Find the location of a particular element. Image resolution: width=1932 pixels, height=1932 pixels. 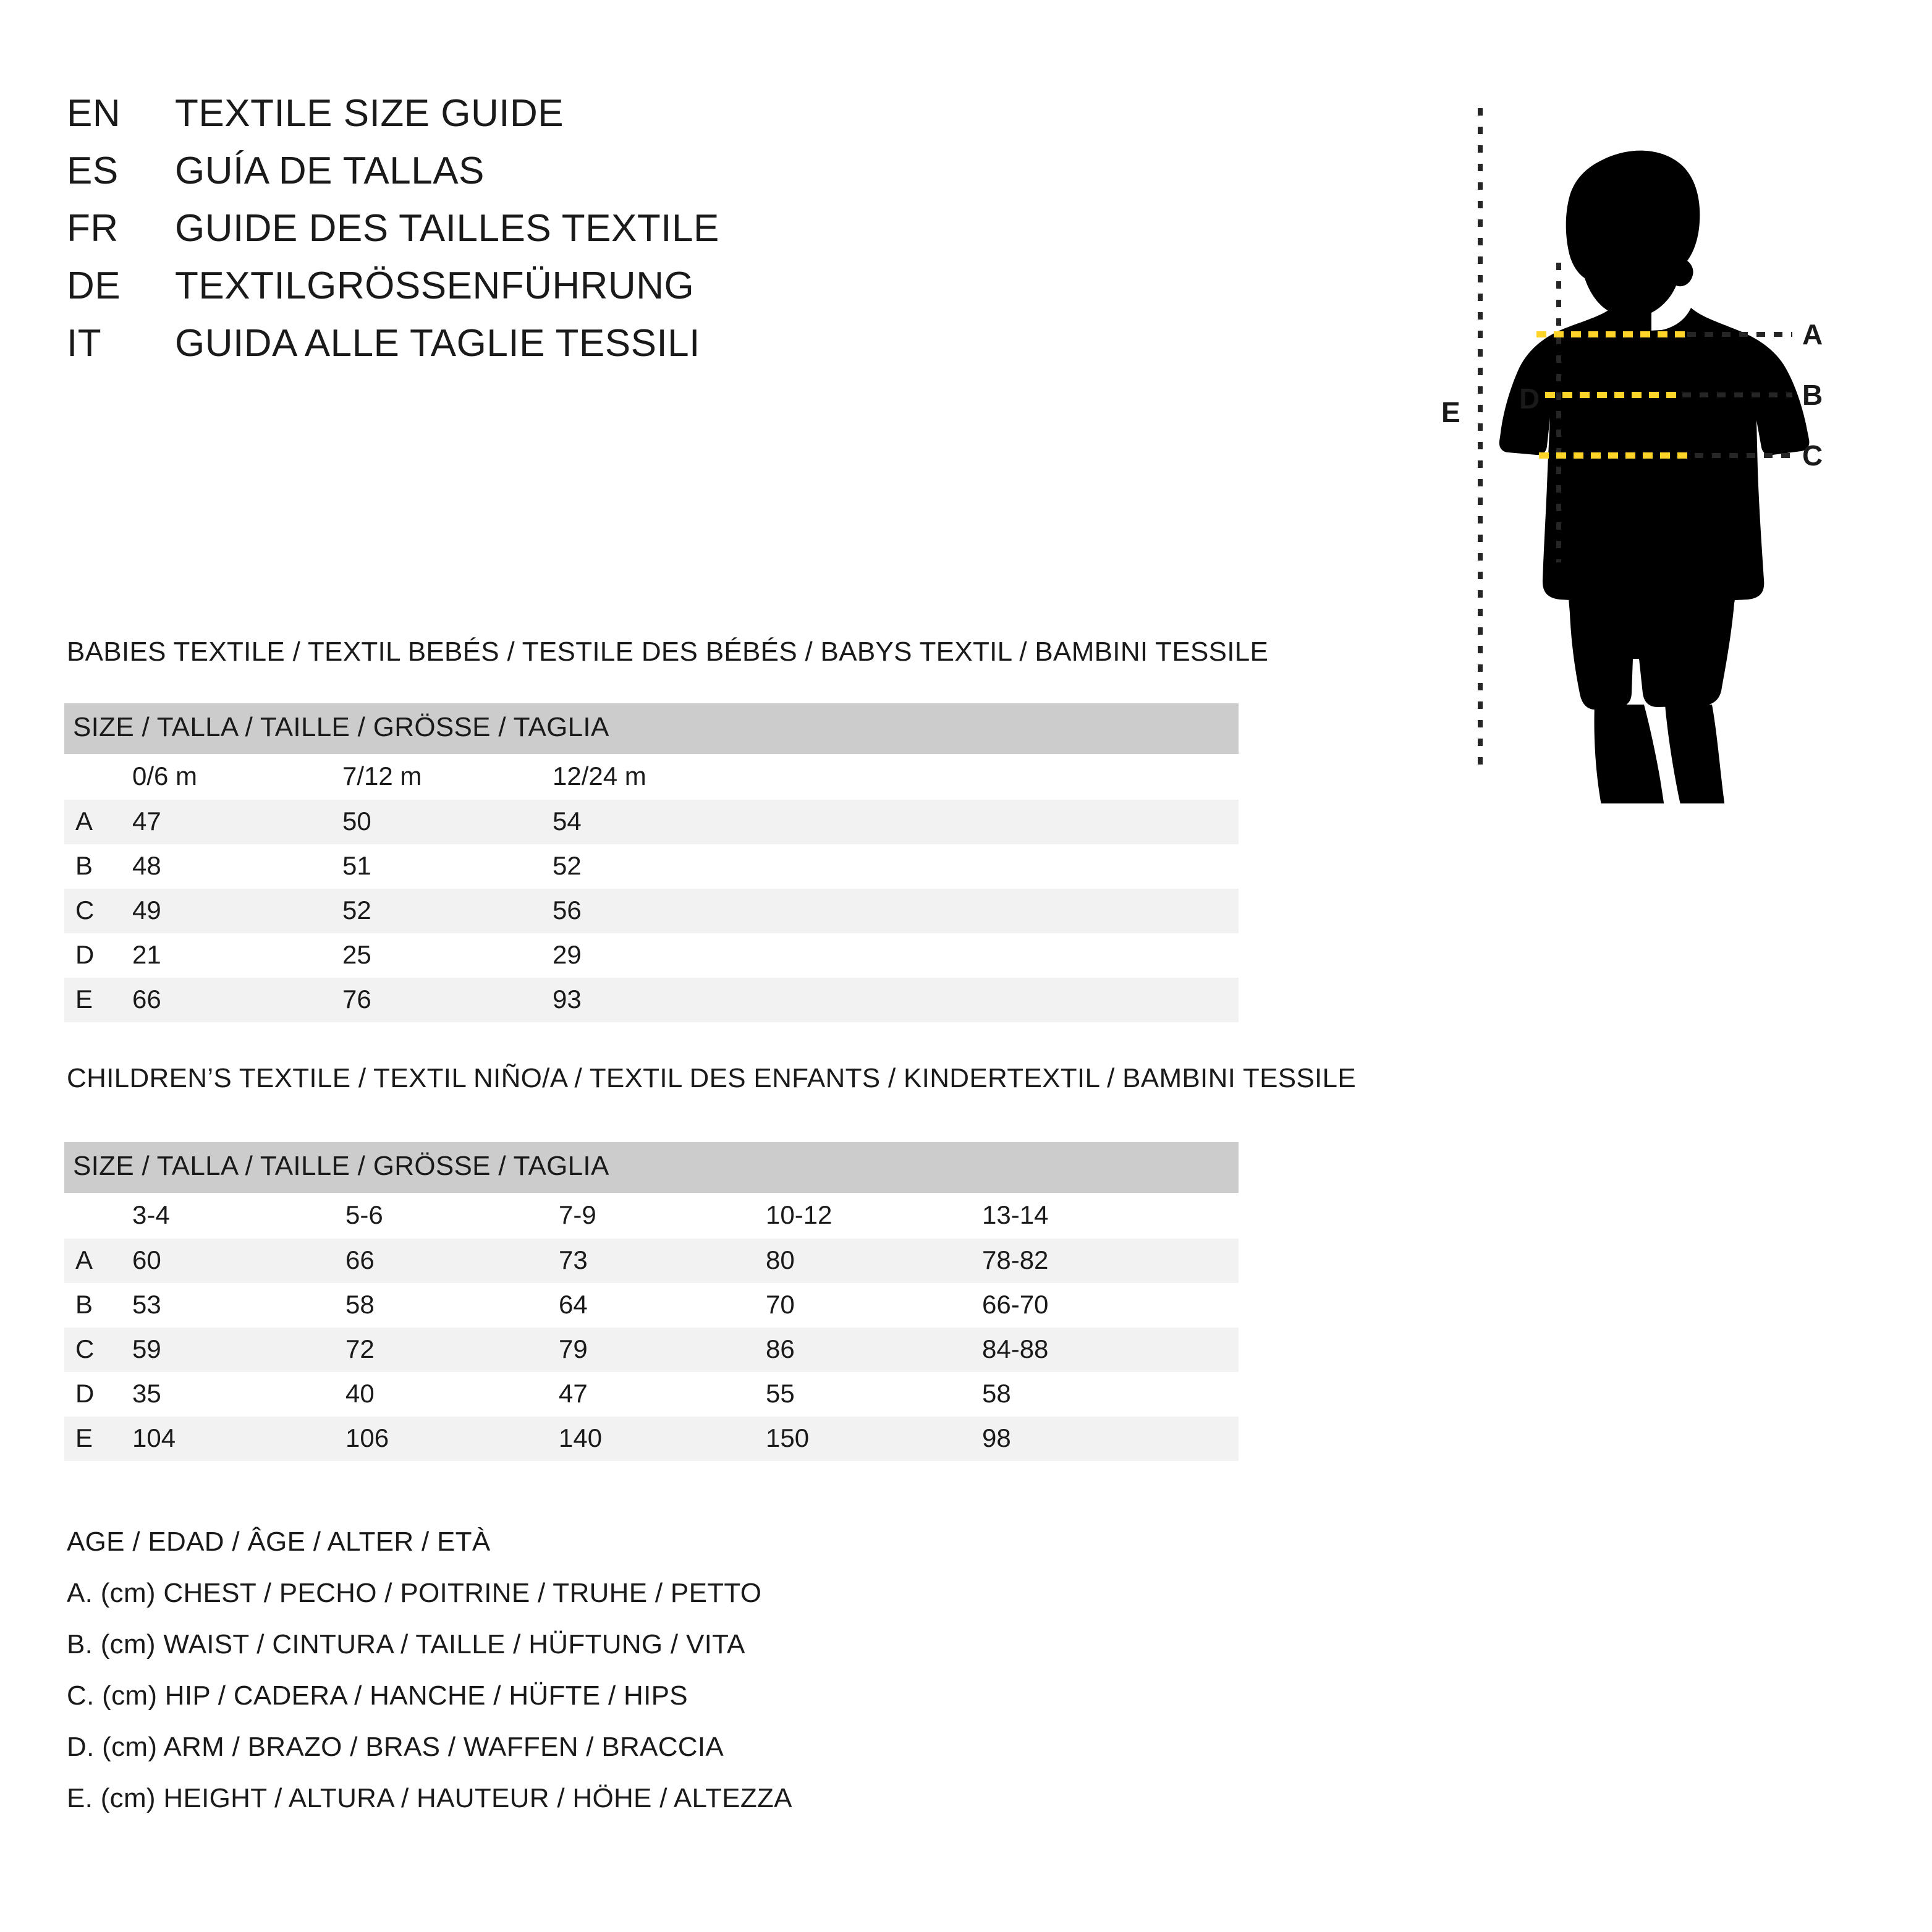

children-cell-a-2: 73 is located at coordinates (662, 1261).